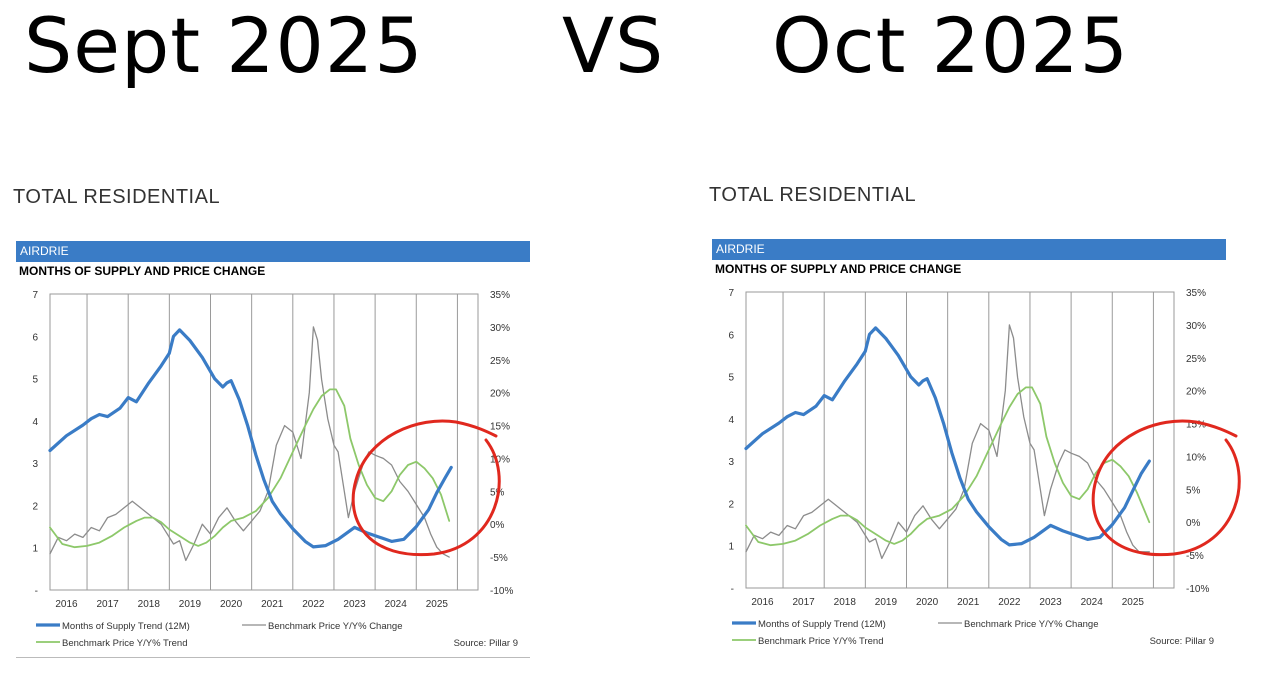 This screenshot has width=1264, height=690. Describe the element at coordinates (273, 657) in the screenshot. I see `bottom-divider` at that location.